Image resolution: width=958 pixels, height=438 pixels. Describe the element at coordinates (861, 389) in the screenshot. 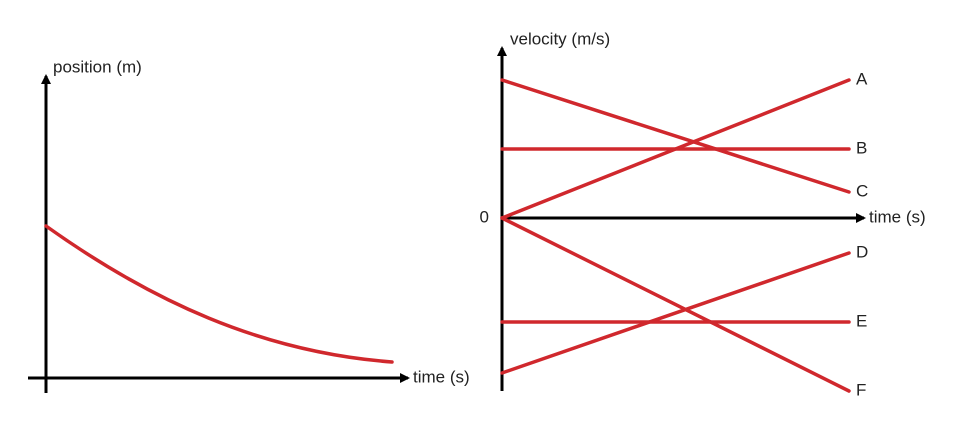

I see `line-label: F` at that location.